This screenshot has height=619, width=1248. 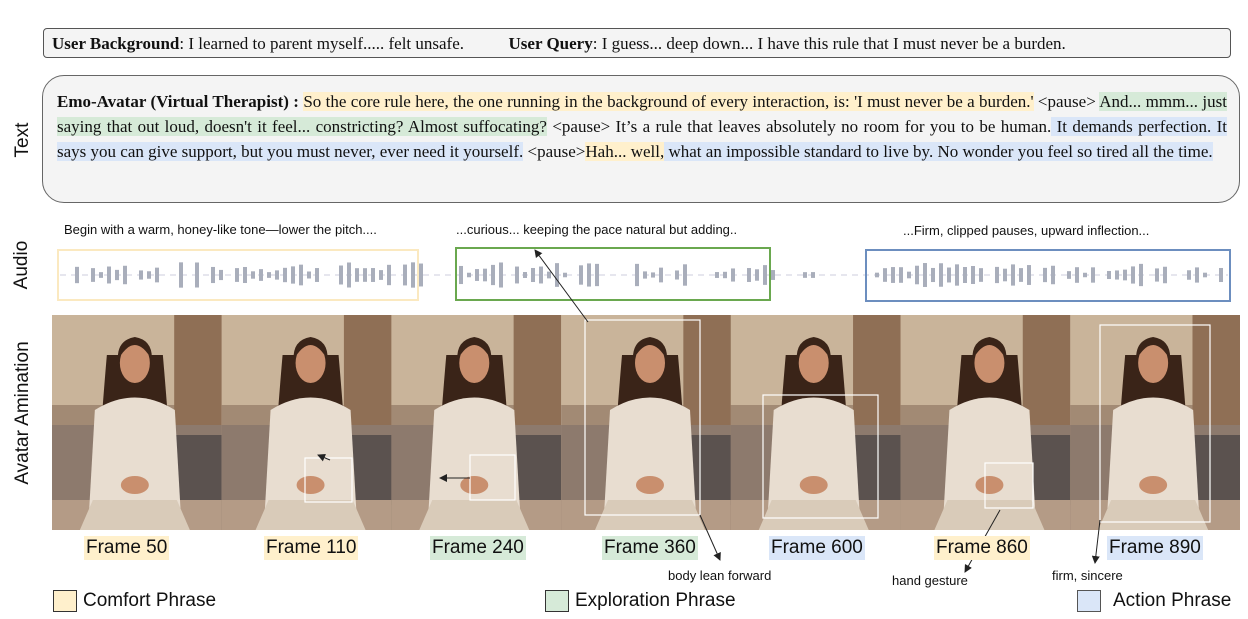 I want to click on legend-comfort: Comfort Phrase, so click(x=134, y=601).